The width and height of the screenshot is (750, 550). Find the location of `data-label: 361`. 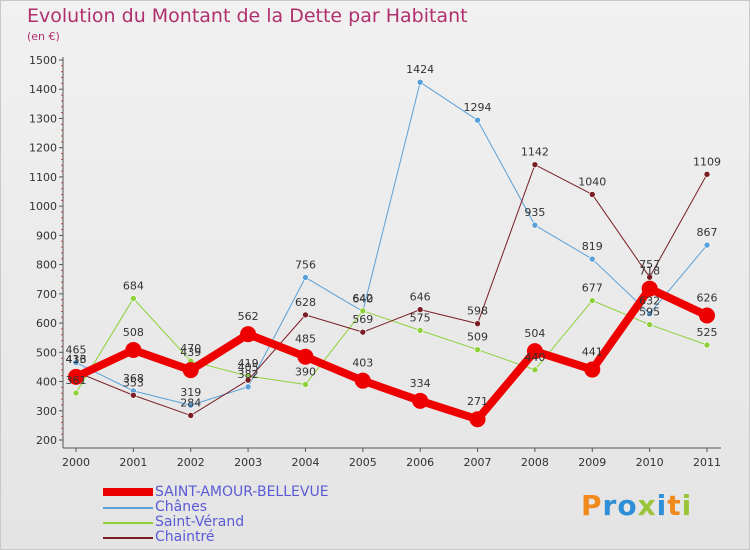

data-label: 361 is located at coordinates (76, 380).